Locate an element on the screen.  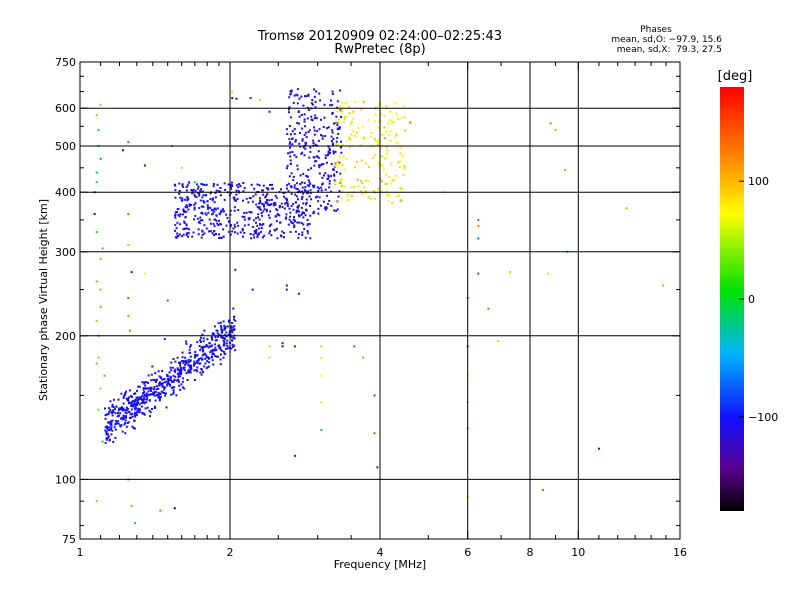
colorbar-unit-label: [deg] is located at coordinates (735, 76).